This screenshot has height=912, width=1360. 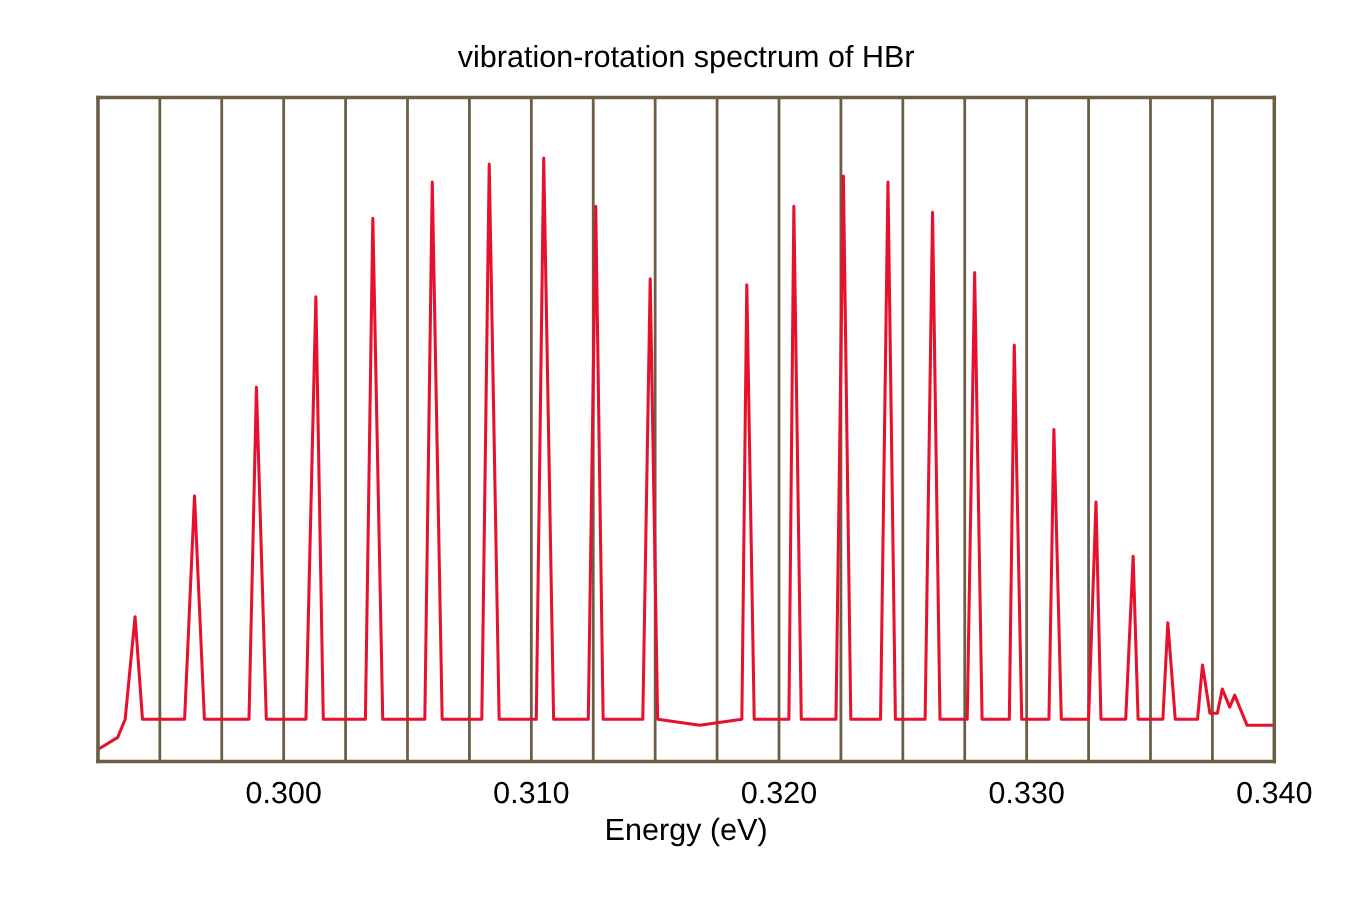 I want to click on x-axis-title: Energy (eV), so click(x=686, y=832).